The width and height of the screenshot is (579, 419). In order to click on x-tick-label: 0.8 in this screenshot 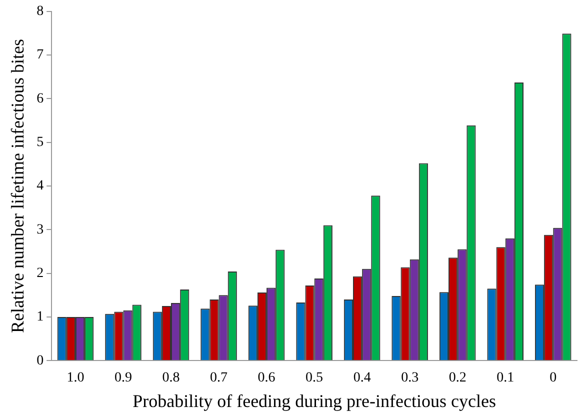, I will do `click(171, 378)`.